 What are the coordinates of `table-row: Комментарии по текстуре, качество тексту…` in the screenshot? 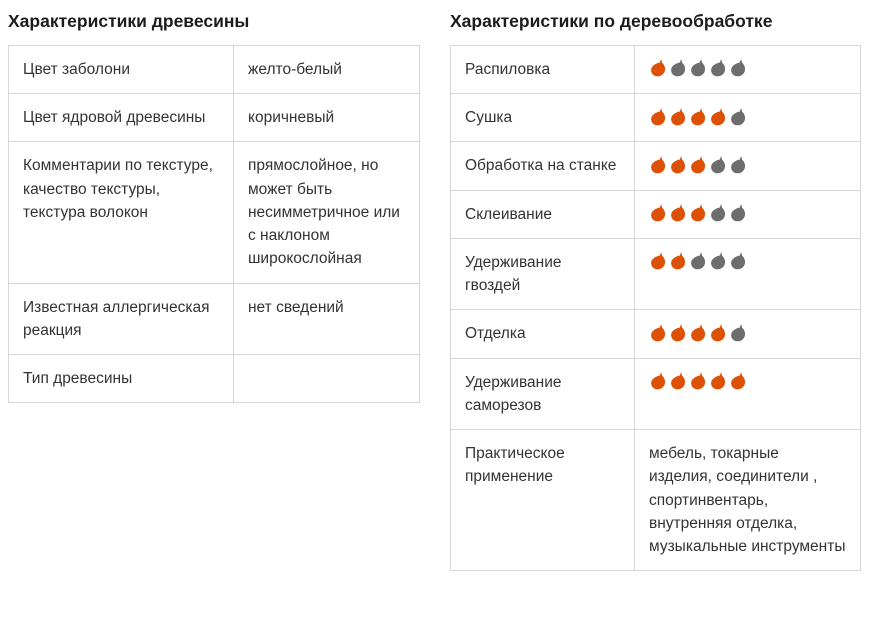 It's located at (214, 212).